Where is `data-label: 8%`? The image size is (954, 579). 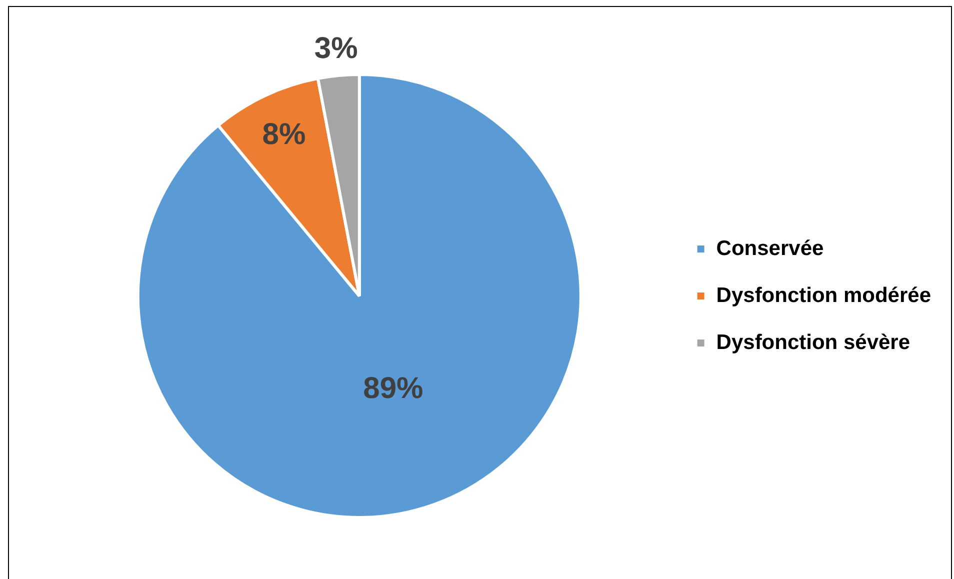
data-label: 8% is located at coordinates (284, 134).